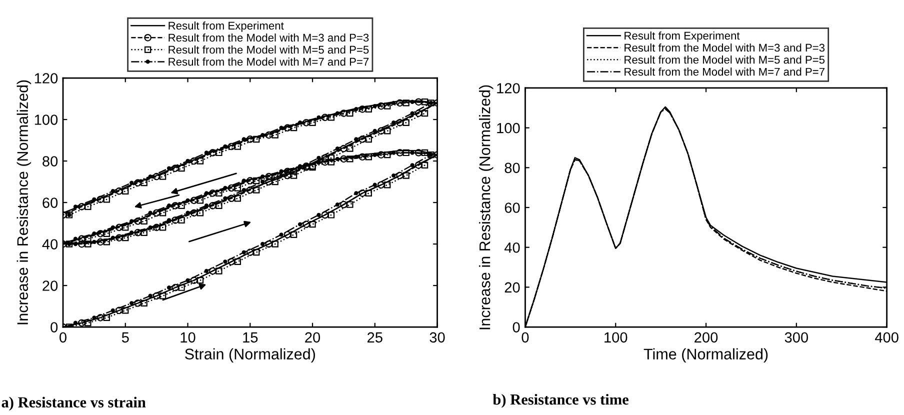  What do you see at coordinates (706, 355) in the screenshot?
I see `x-axis-title: Time (Normalized)` at bounding box center [706, 355].